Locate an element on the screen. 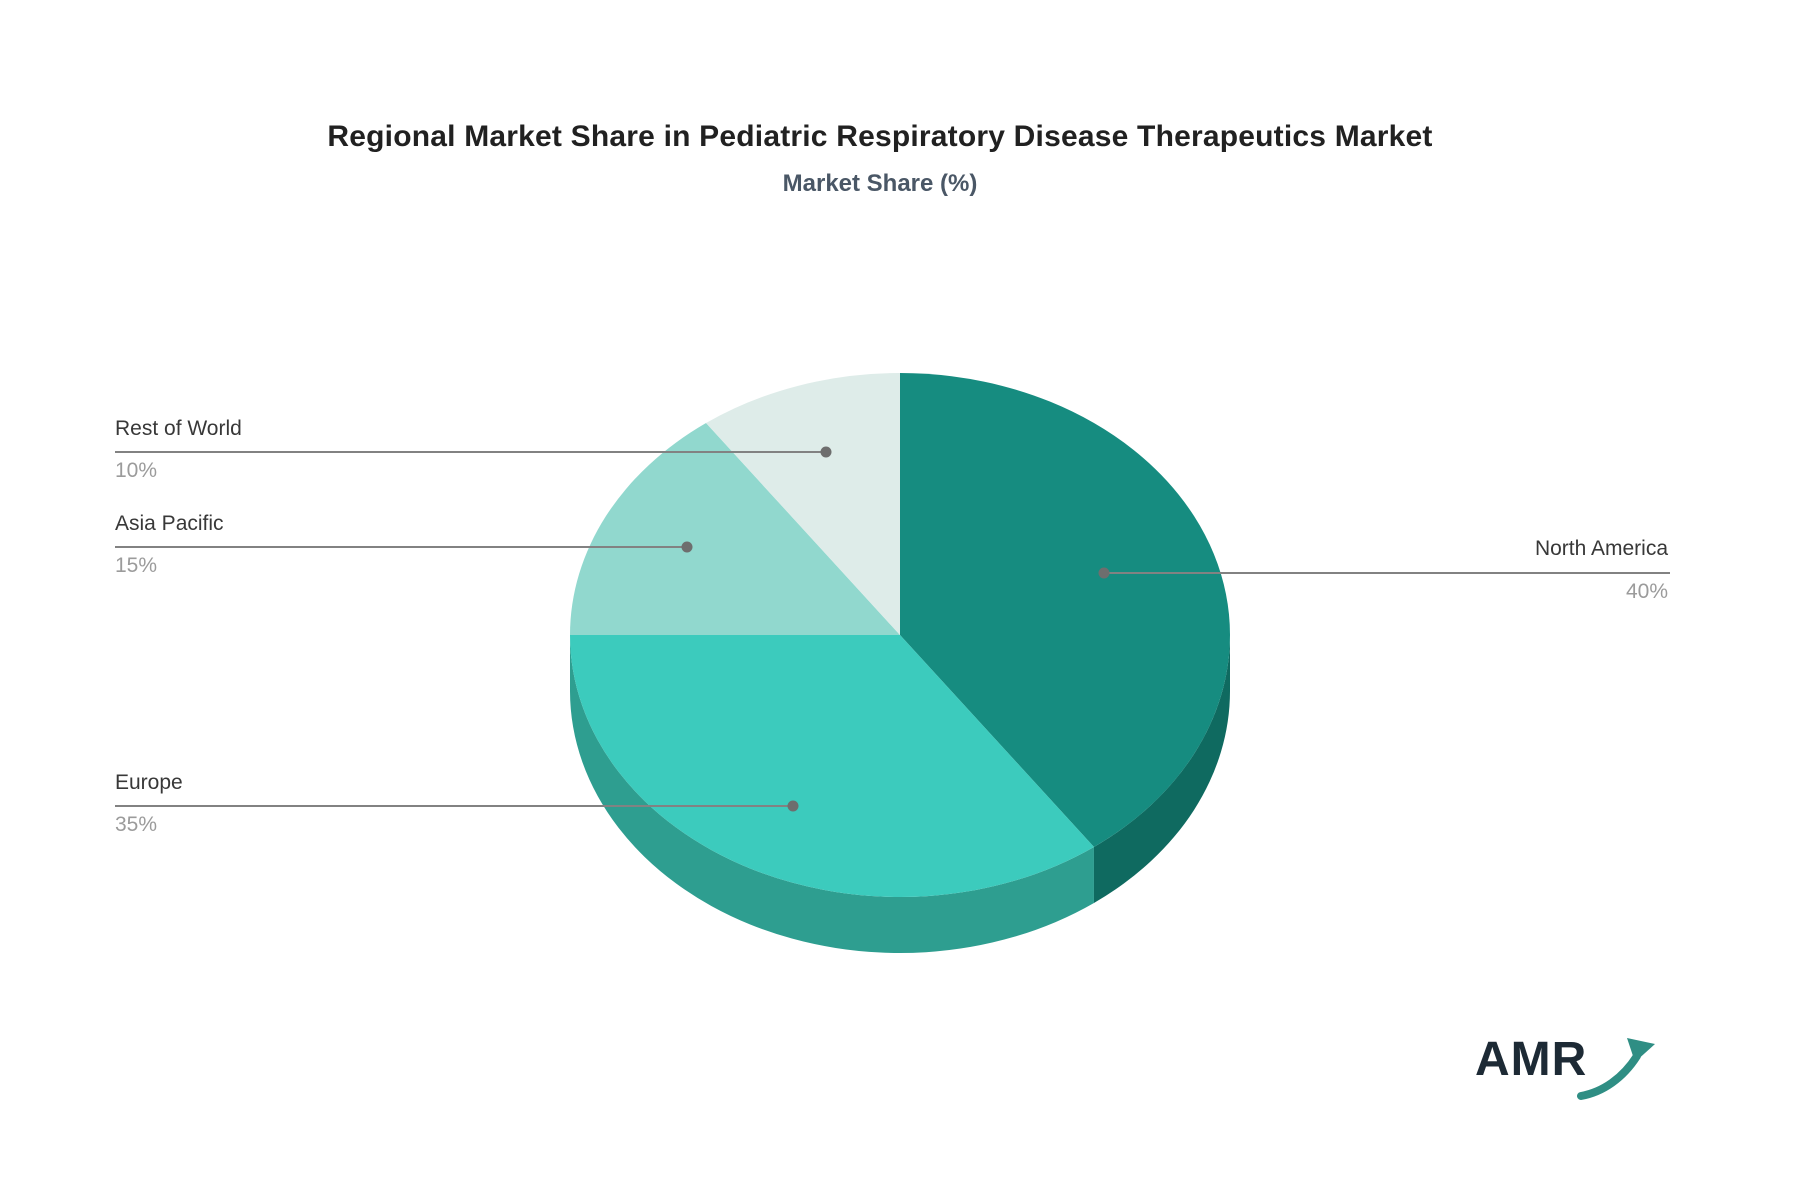 Image resolution: width=1800 pixels, height=1196 pixels. callout-dot-north-america is located at coordinates (1104, 573).